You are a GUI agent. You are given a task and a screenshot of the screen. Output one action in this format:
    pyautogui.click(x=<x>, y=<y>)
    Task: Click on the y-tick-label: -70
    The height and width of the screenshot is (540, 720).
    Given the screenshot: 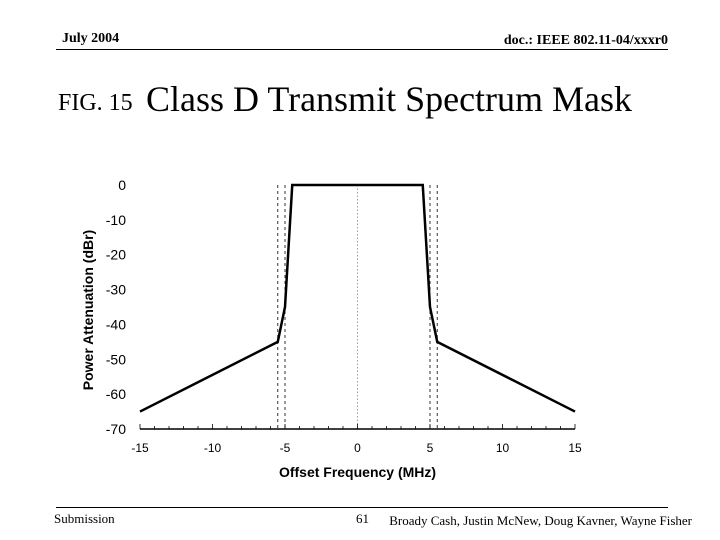 What is the action you would take?
    pyautogui.click(x=116, y=429)
    